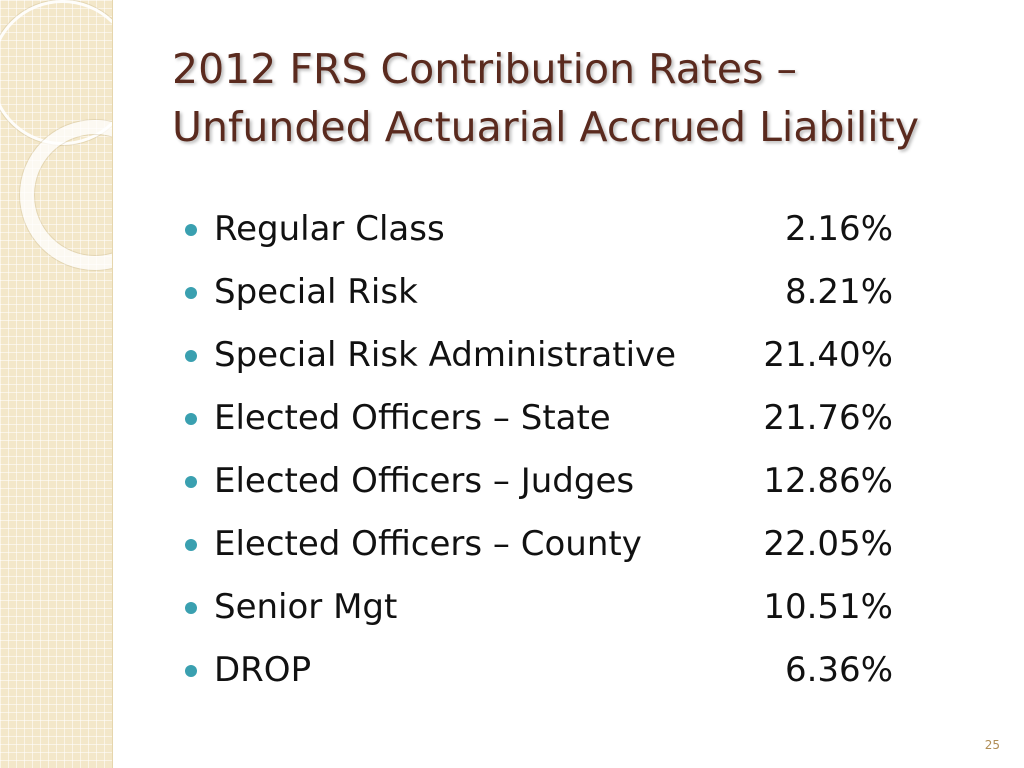 Image resolution: width=1024 pixels, height=768 pixels. What do you see at coordinates (329, 229) in the screenshot?
I see `rate-label: Regular Class` at bounding box center [329, 229].